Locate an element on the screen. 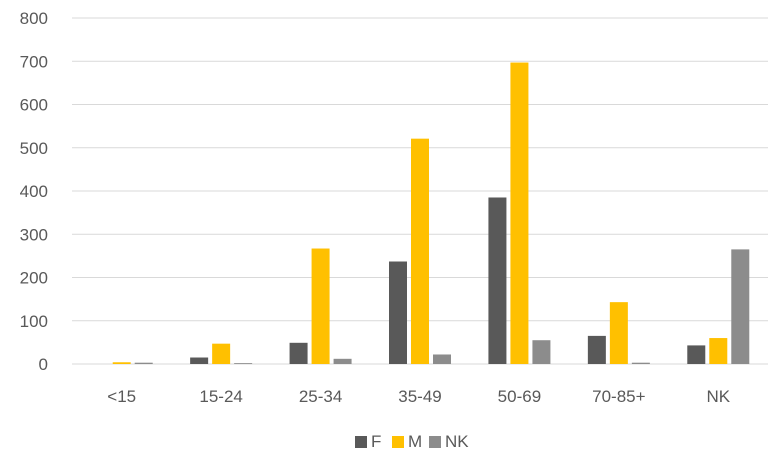  legend-swatch-f is located at coordinates (361, 442).